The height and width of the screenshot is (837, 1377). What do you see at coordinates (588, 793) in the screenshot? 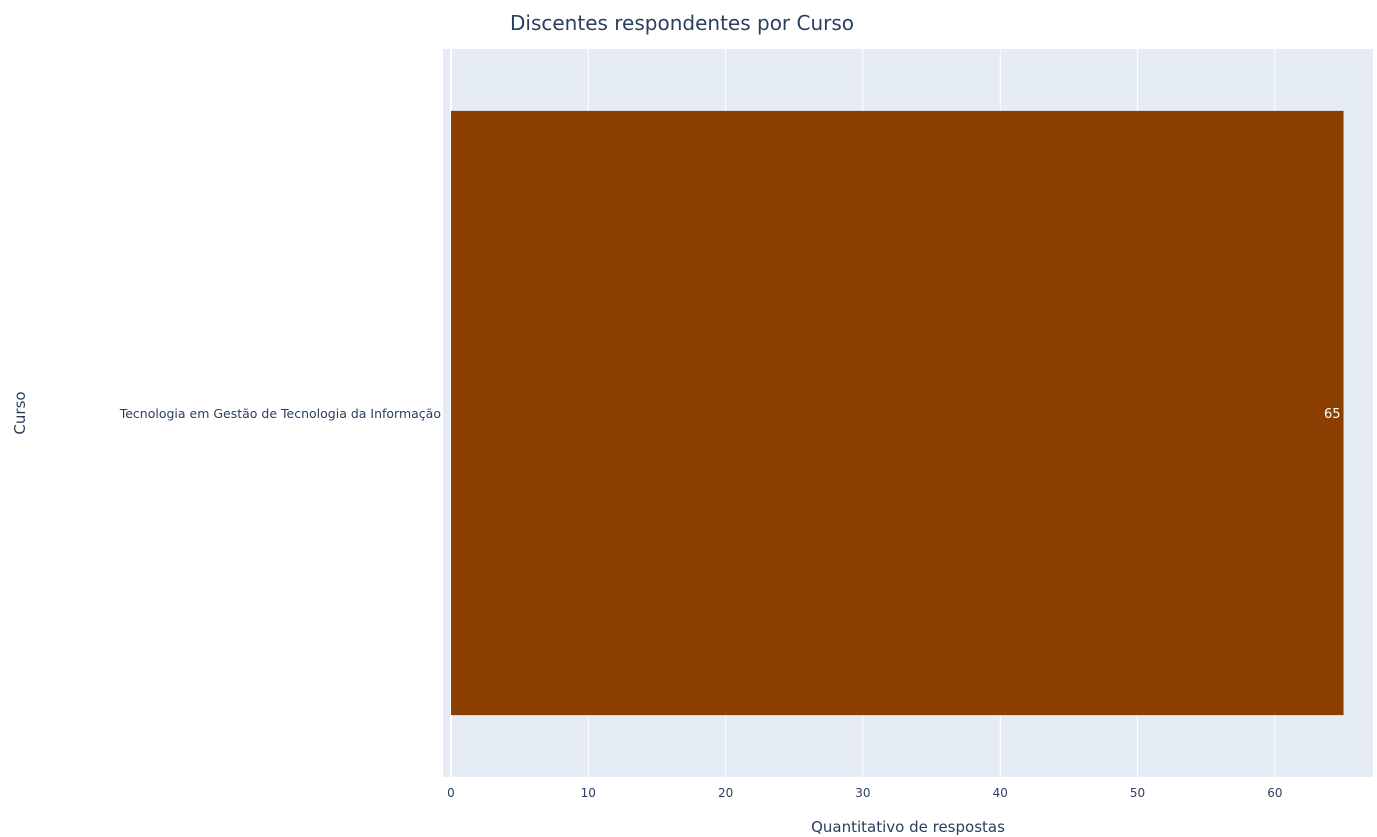
I see `x-tick-label: 10` at bounding box center [588, 793].